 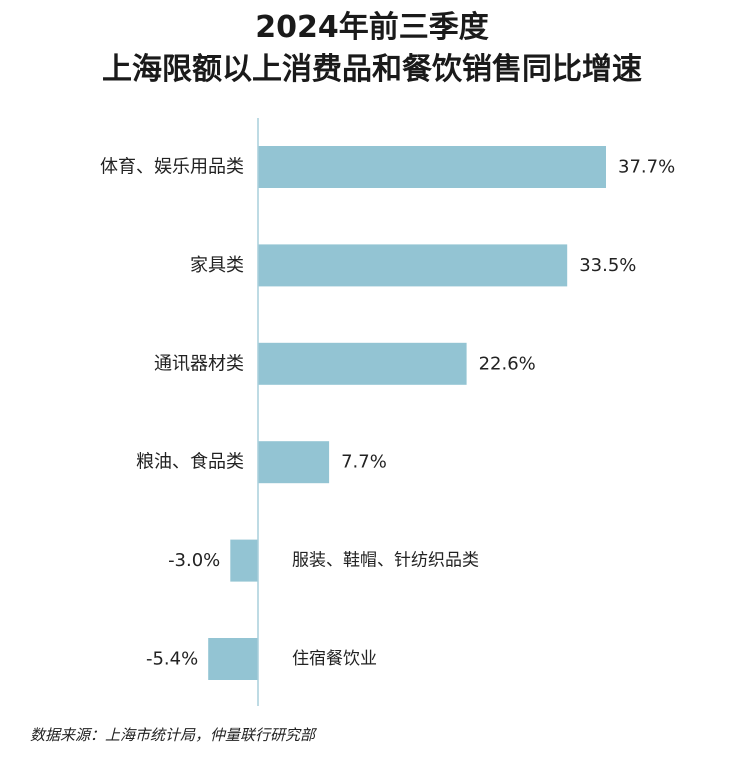 I want to click on data-source-note: 数据来源：上海市统计局，仲量联行研究部, so click(x=173, y=735).